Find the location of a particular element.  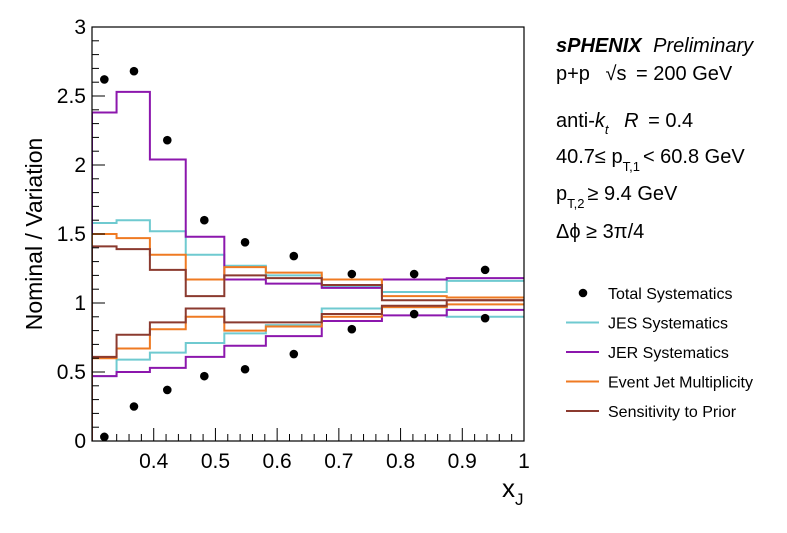

x-axis-title-sub: J is located at coordinates (519, 499).